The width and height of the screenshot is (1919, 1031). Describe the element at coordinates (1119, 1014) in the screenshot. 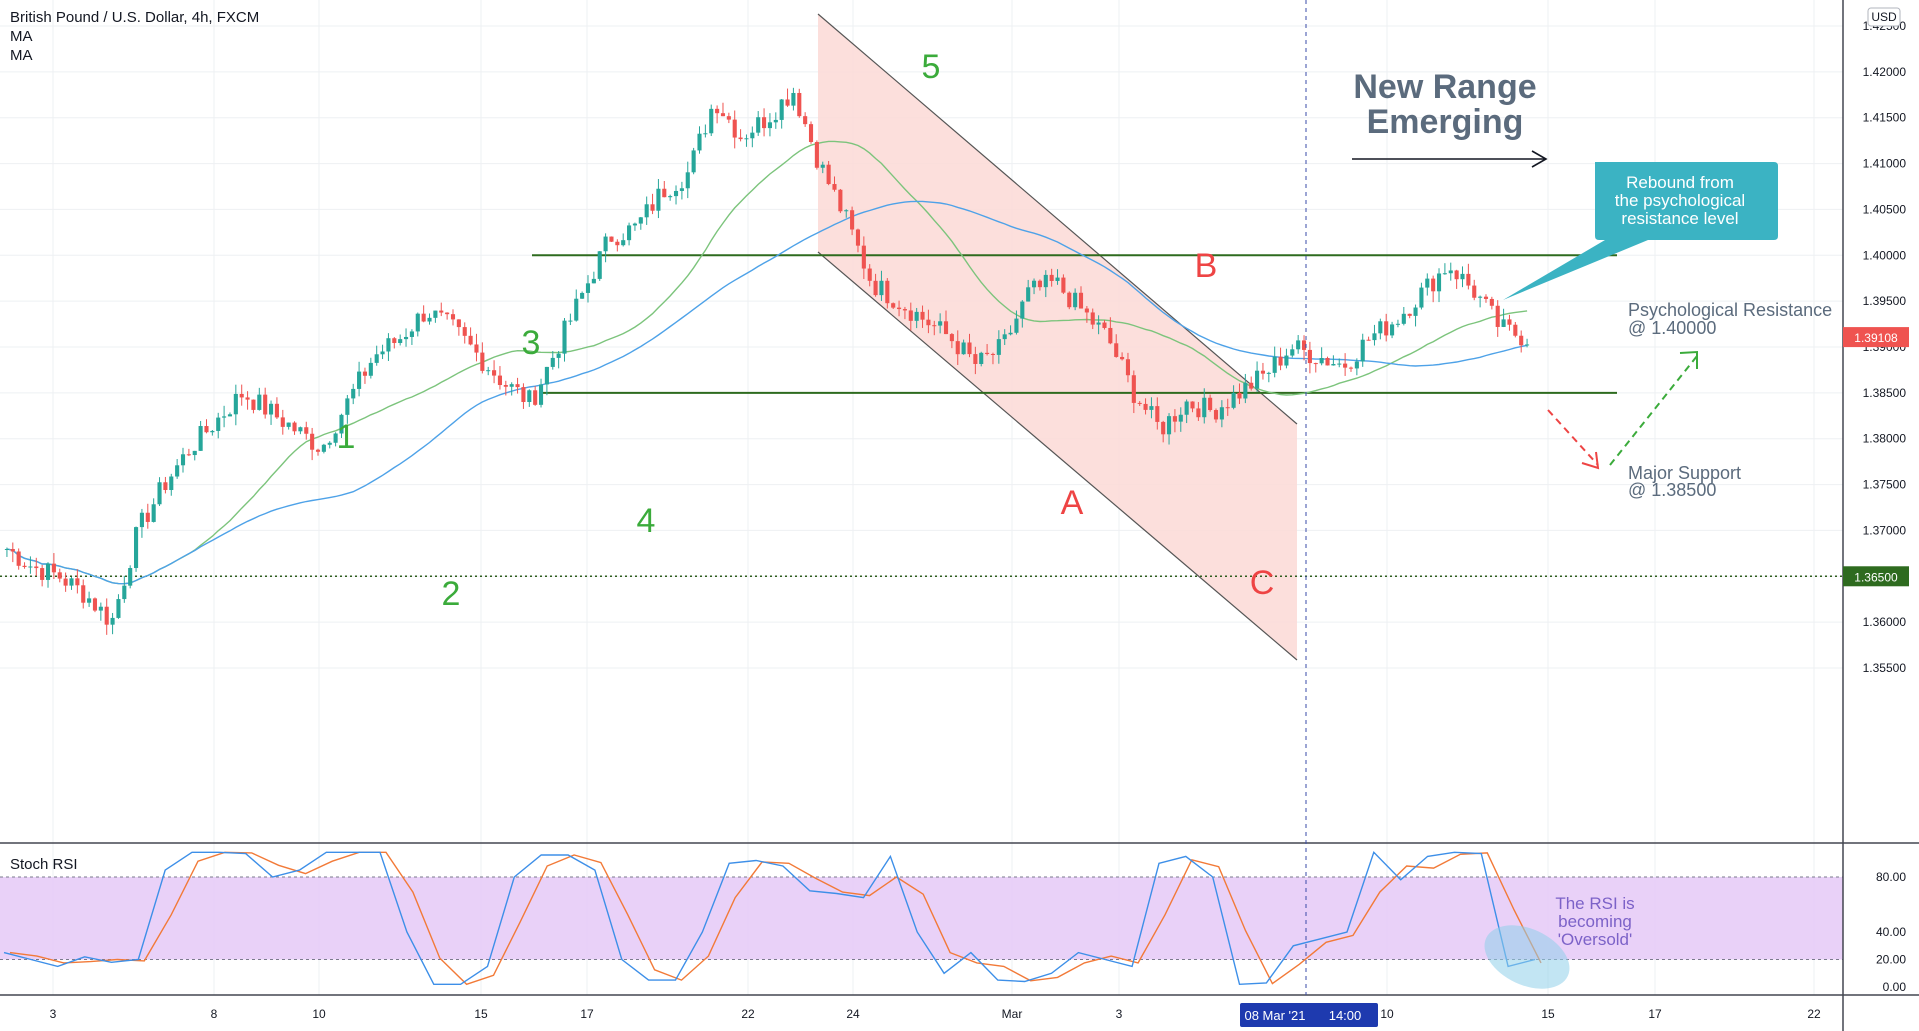

I see `x-tick-label: 3` at that location.